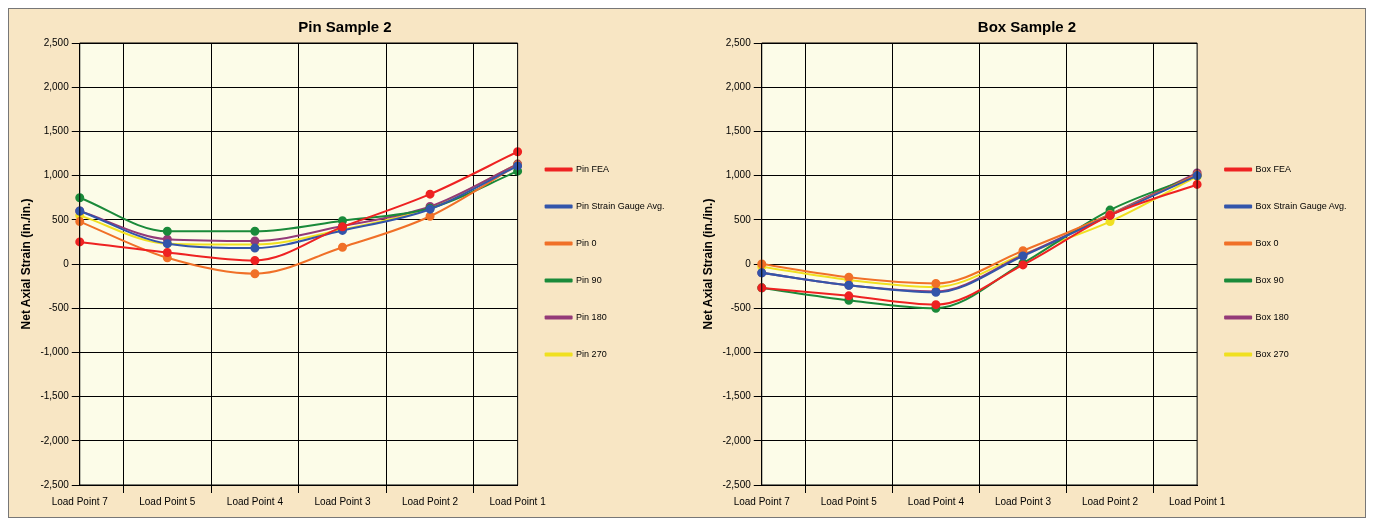  I want to click on legend-label: Box 90, so click(1269, 279).